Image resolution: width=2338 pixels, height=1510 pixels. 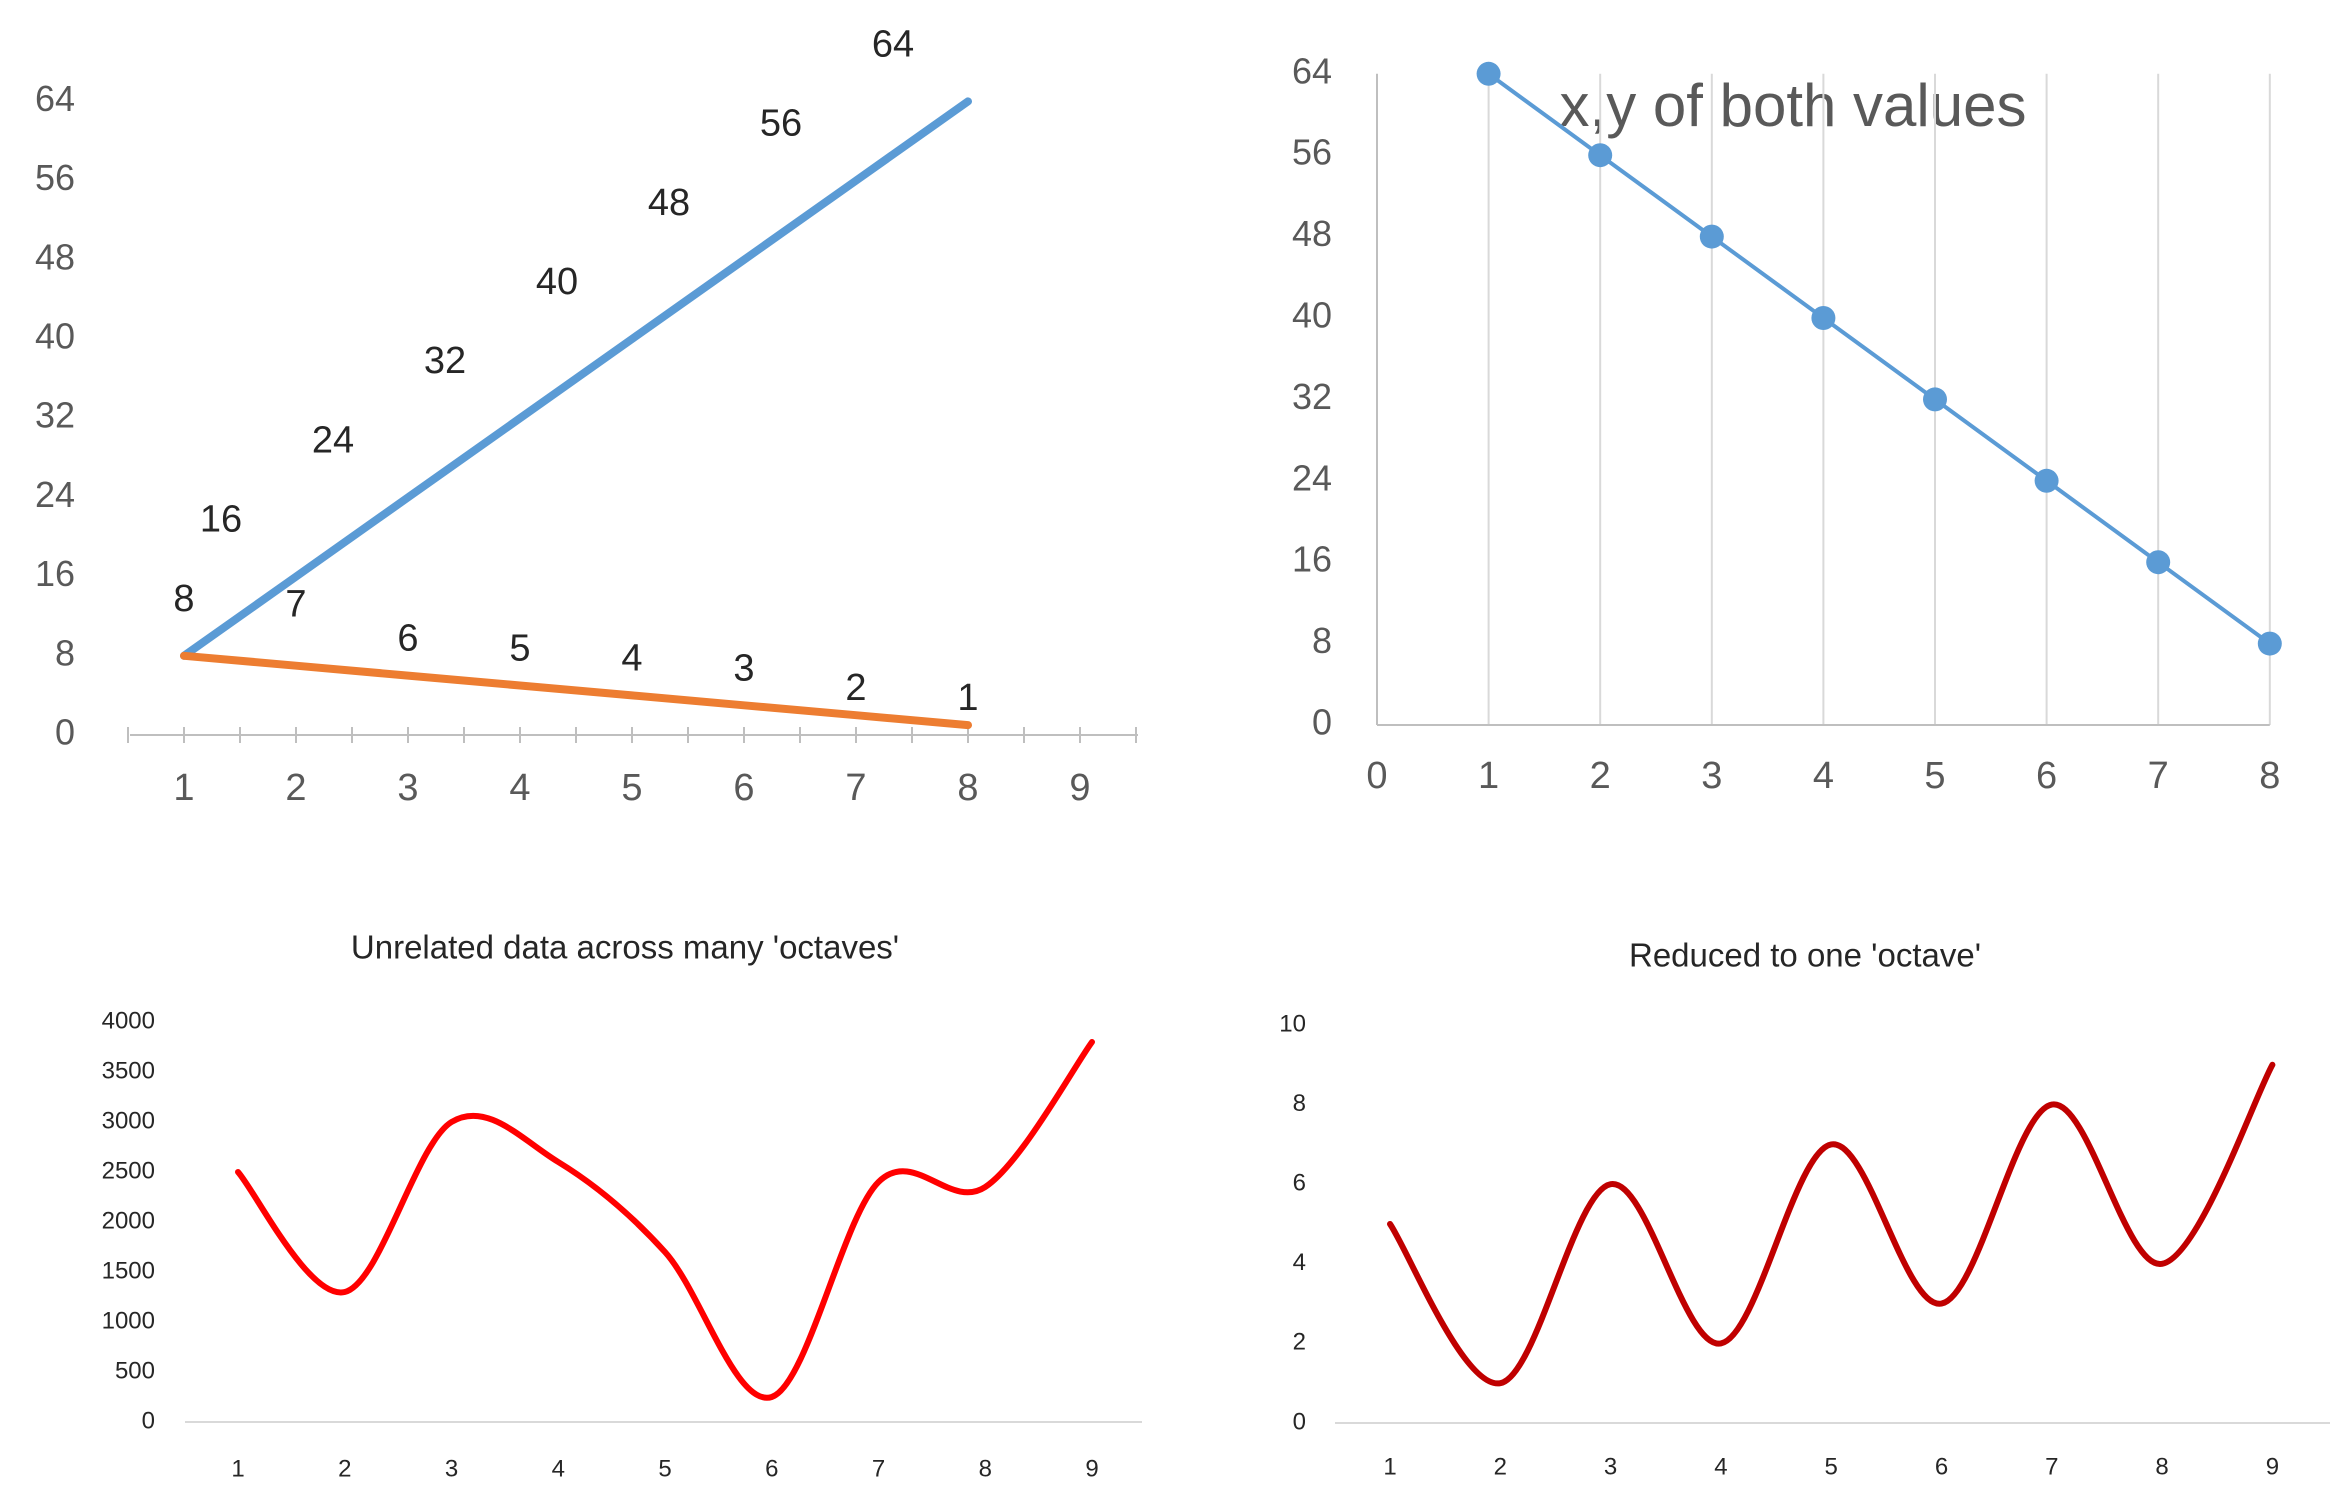 I want to click on data-label: 7, so click(x=295, y=605).